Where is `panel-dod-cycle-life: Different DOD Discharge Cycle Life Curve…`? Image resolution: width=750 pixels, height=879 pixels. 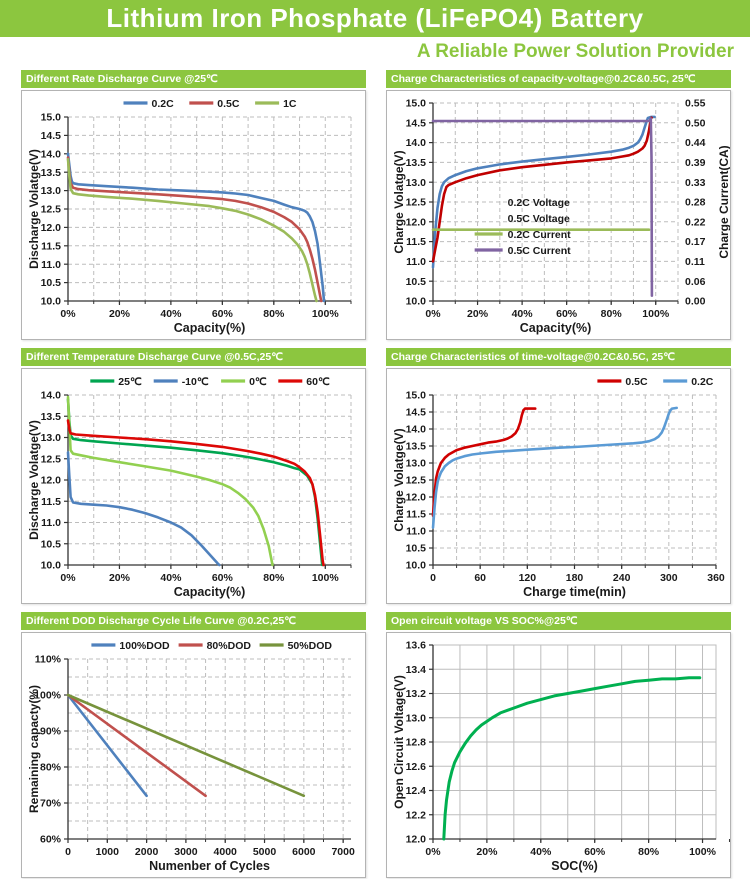
panel-dod-cycle-life: Different DOD Discharge Cycle Life Curve… is located at coordinates (193, 745).